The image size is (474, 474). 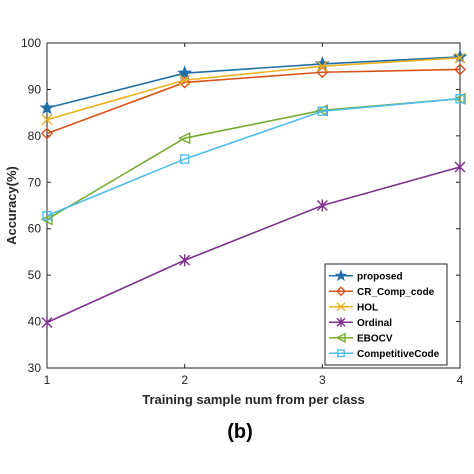 What do you see at coordinates (396, 292) in the screenshot?
I see `legend-label: CR_Comp_code` at bounding box center [396, 292].